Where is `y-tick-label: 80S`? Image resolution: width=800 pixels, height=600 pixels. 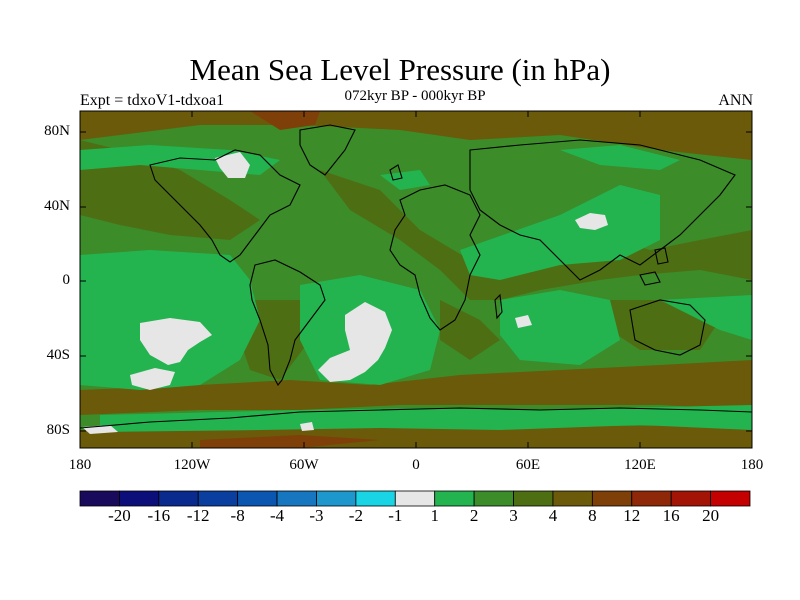
y-tick-label: 80S is located at coordinates (58, 430).